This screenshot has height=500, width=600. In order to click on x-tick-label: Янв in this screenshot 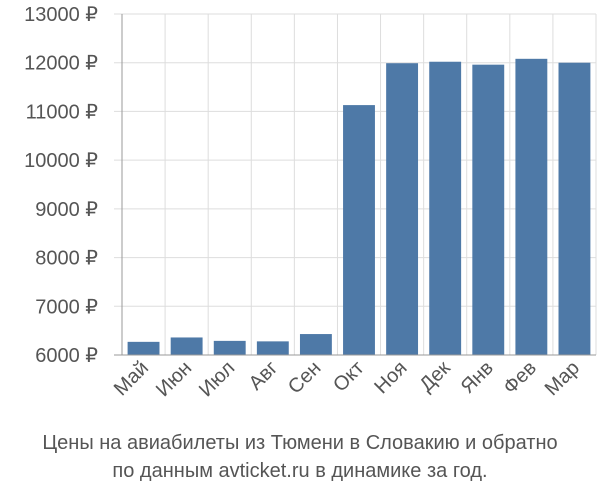, I will do `click(477, 377)`.